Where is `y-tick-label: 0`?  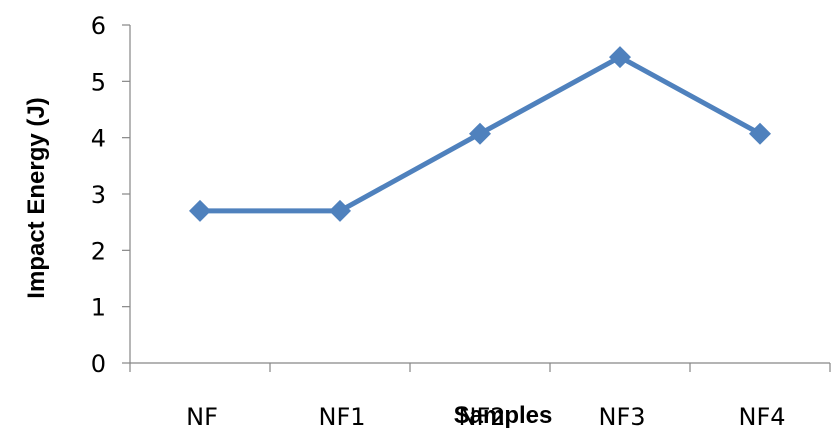
y-tick-label: 0 is located at coordinates (98, 364).